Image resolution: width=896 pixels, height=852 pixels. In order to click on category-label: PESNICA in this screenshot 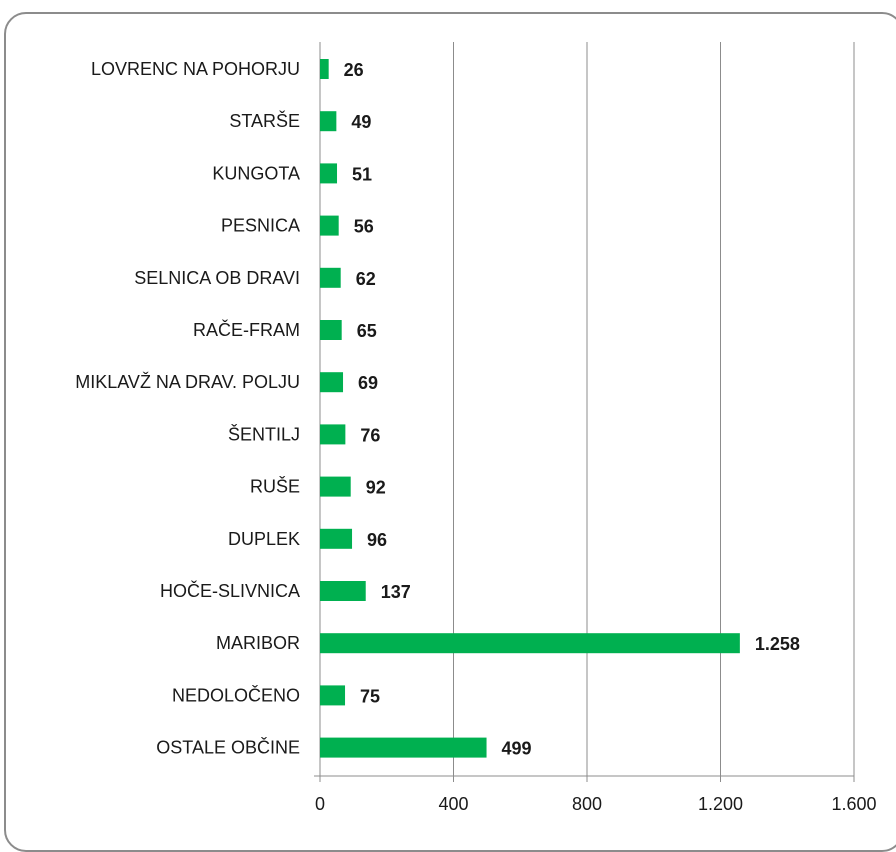, I will do `click(260, 226)`.